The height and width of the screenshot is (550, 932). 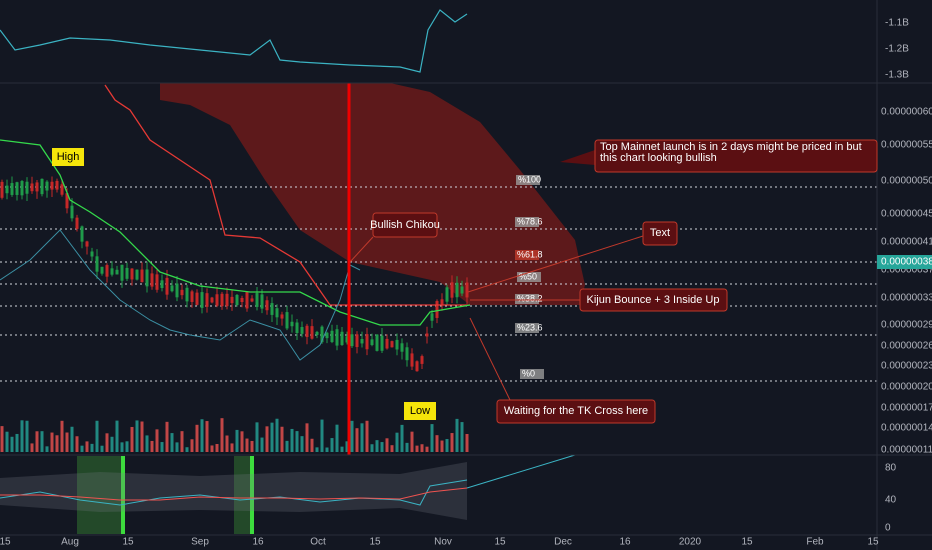 I want to click on tk-box, so click(x=576, y=411).